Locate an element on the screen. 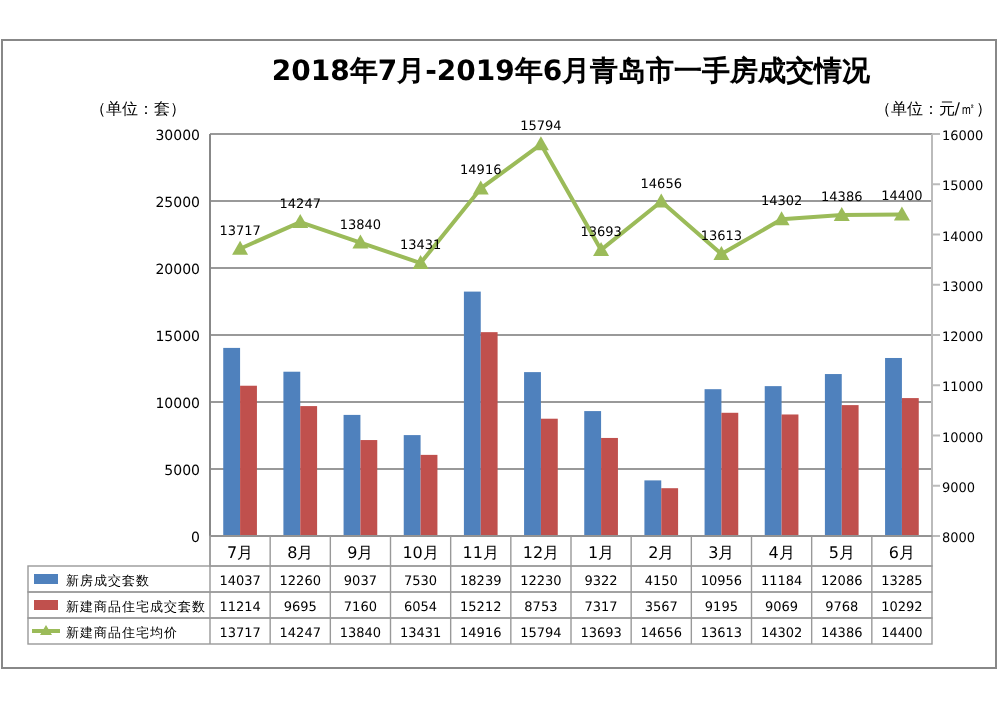  x-tick-label: 1月 is located at coordinates (601, 553).